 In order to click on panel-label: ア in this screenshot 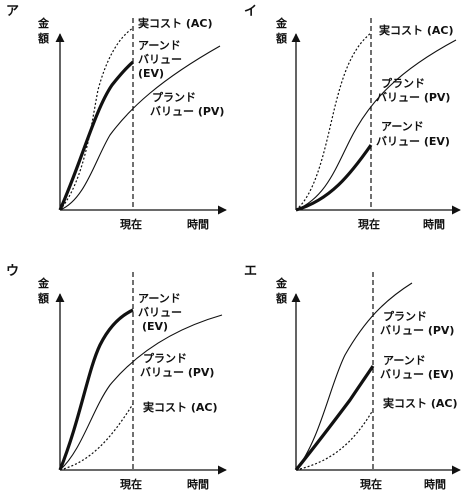, I will do `click(12, 11)`.